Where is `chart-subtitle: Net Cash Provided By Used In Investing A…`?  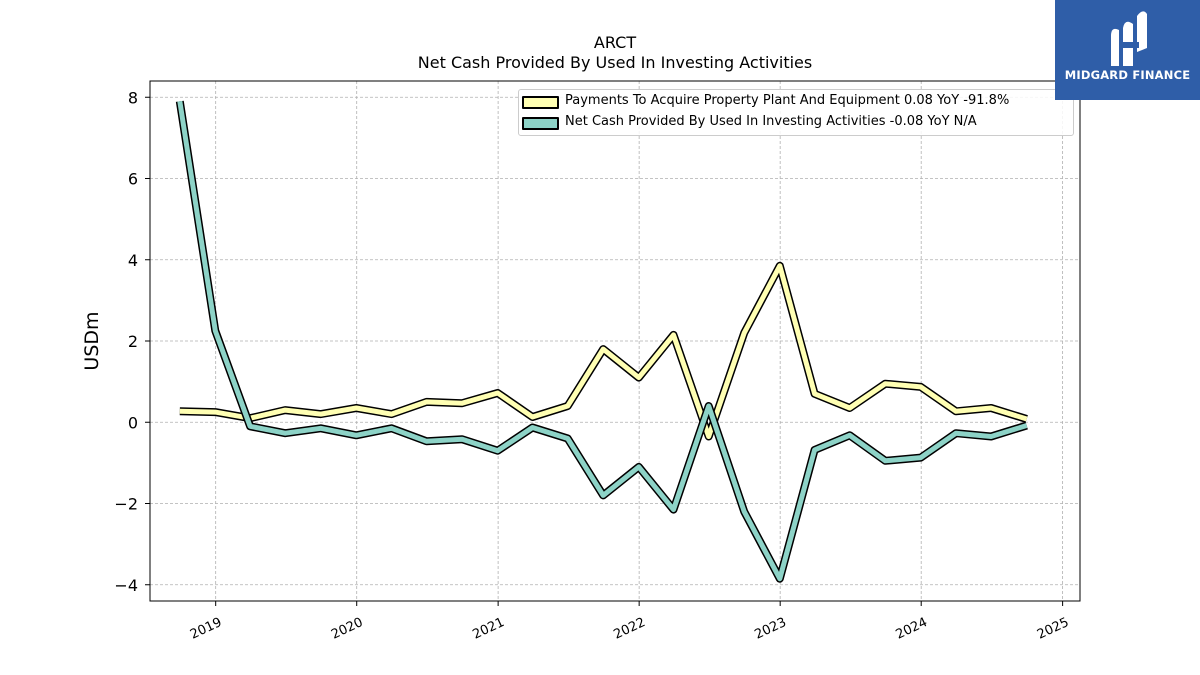
chart-subtitle: Net Cash Provided By Used In Investing A… is located at coordinates (615, 62).